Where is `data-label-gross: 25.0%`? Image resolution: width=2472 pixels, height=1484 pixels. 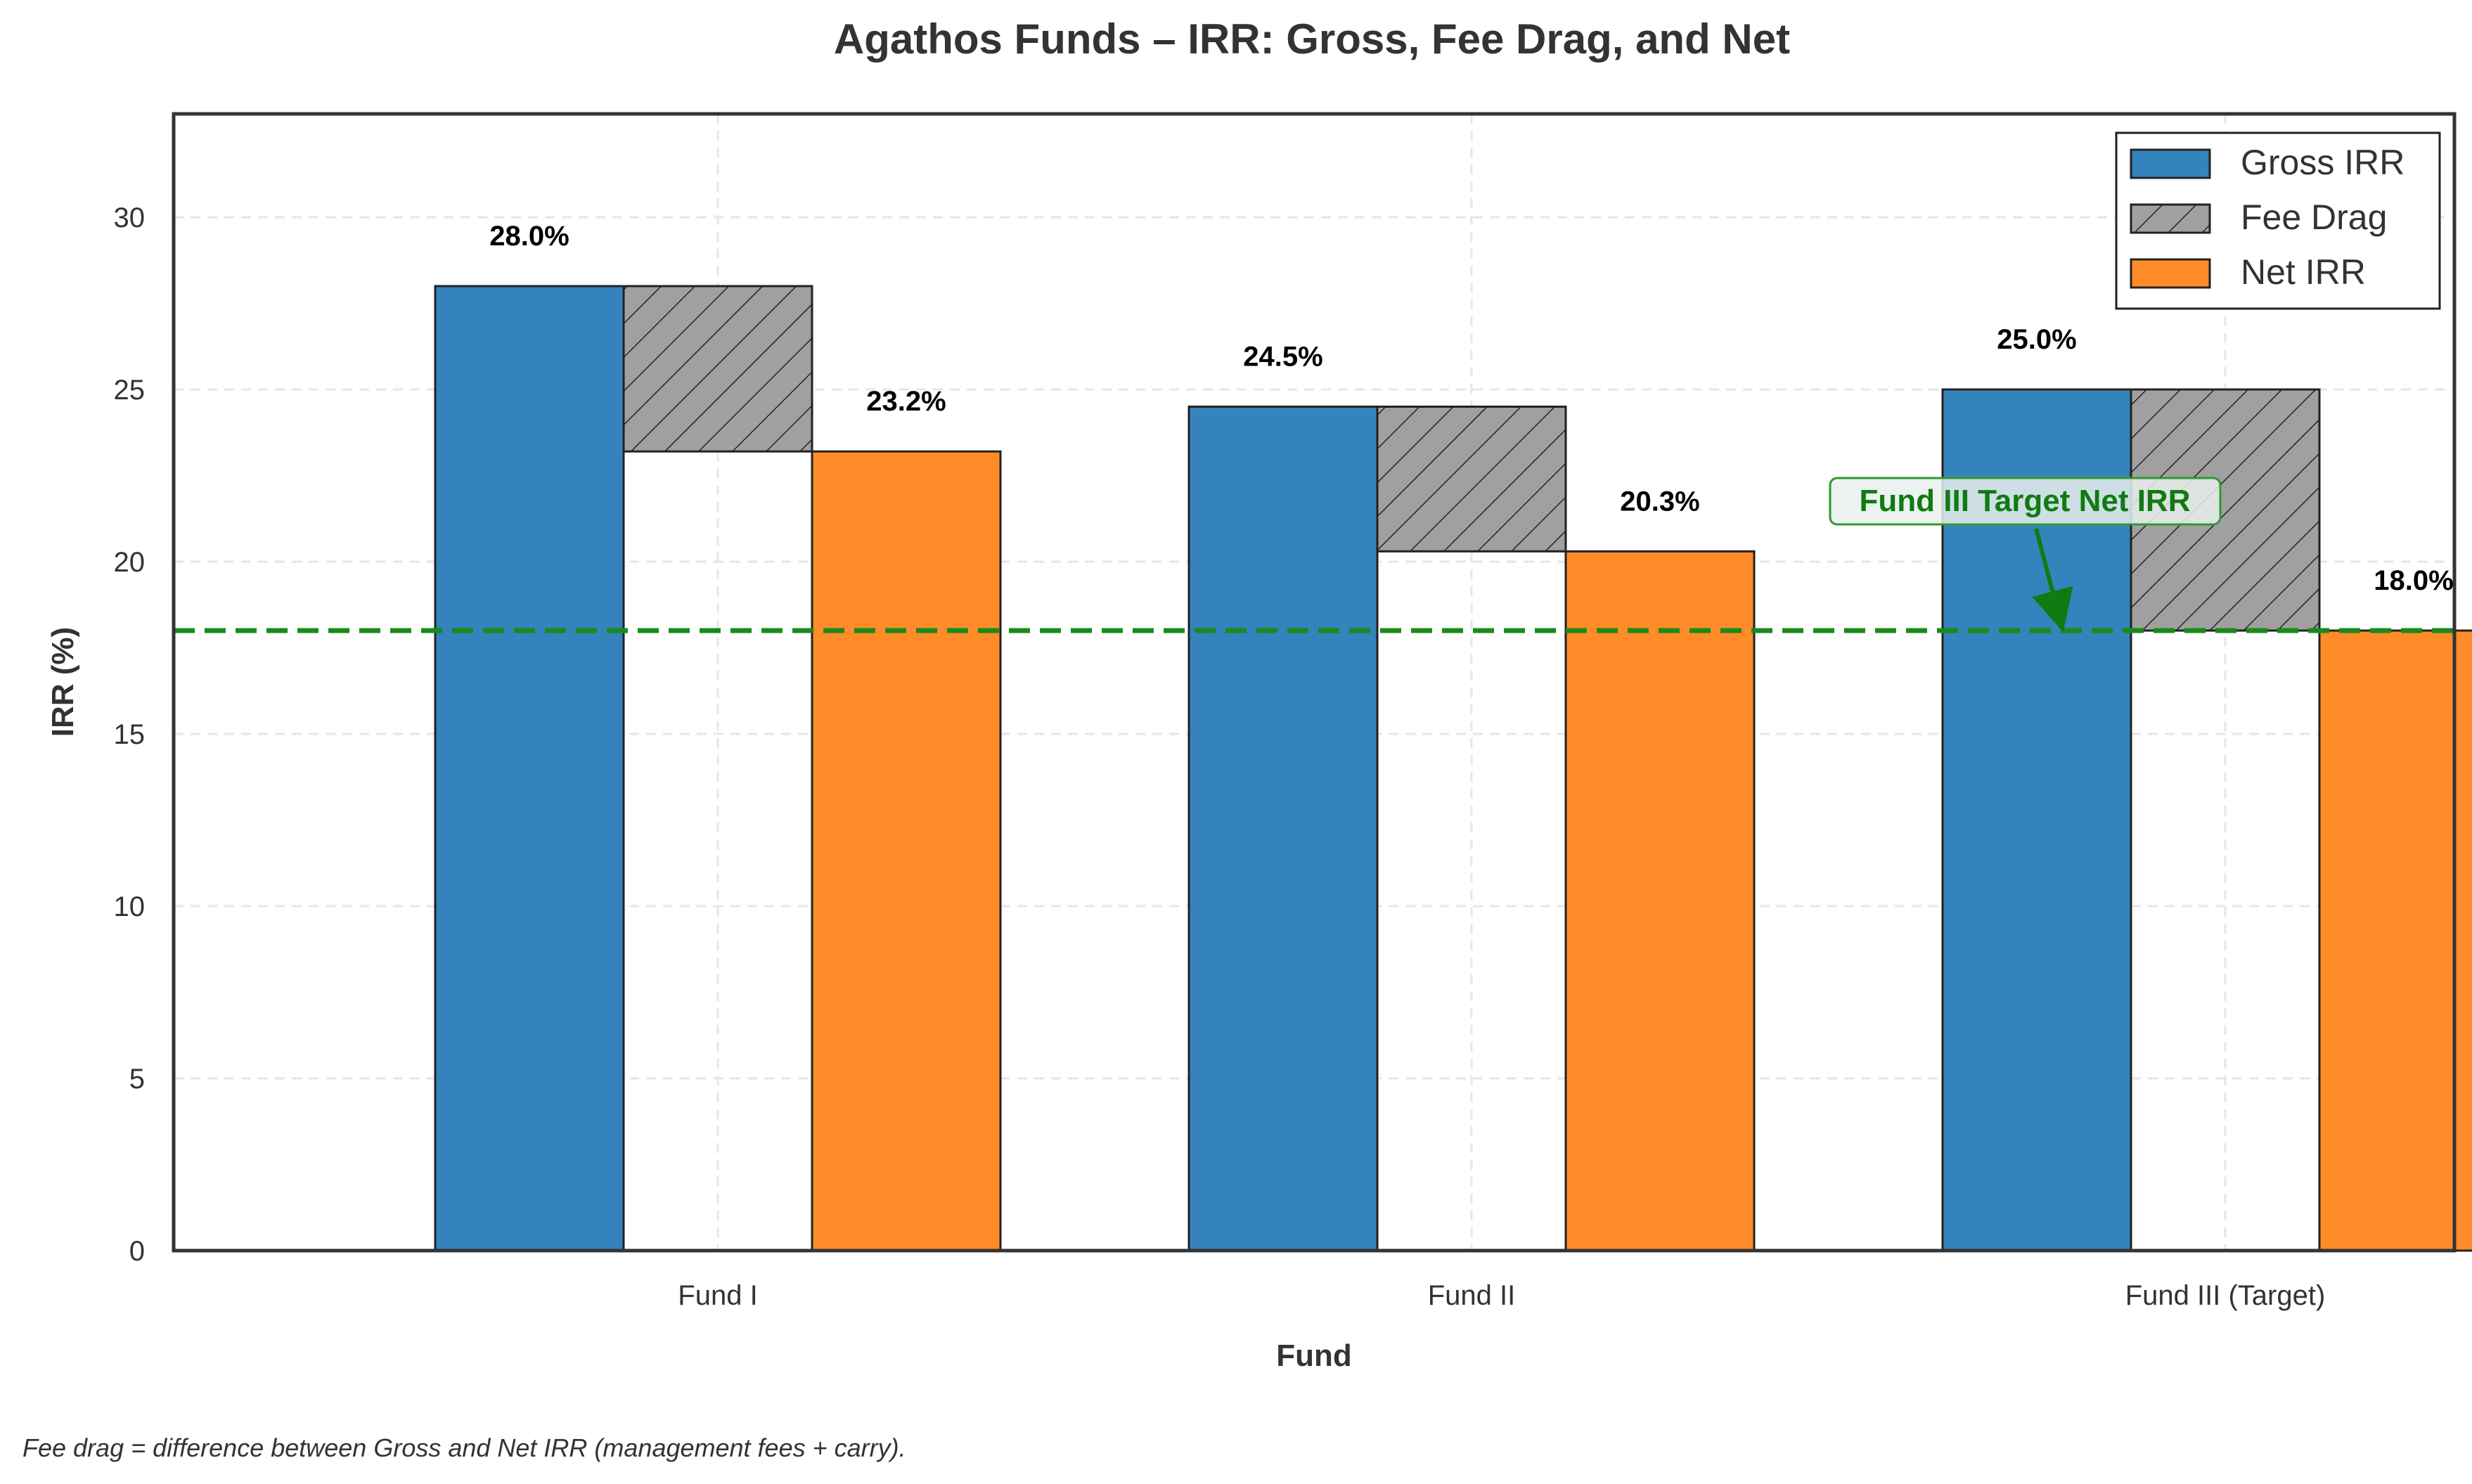 data-label-gross: 25.0% is located at coordinates (2036, 339).